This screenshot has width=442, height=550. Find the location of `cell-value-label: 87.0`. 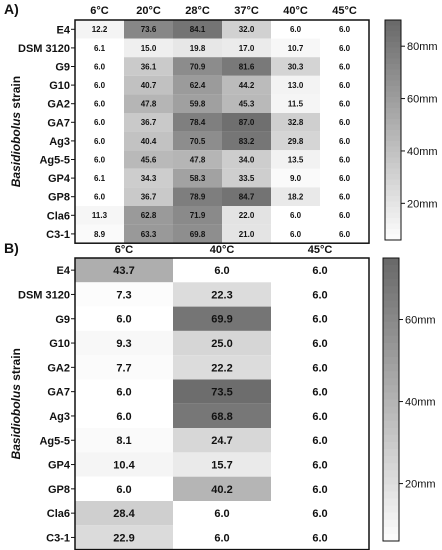

cell-value-label: 87.0 is located at coordinates (247, 122).